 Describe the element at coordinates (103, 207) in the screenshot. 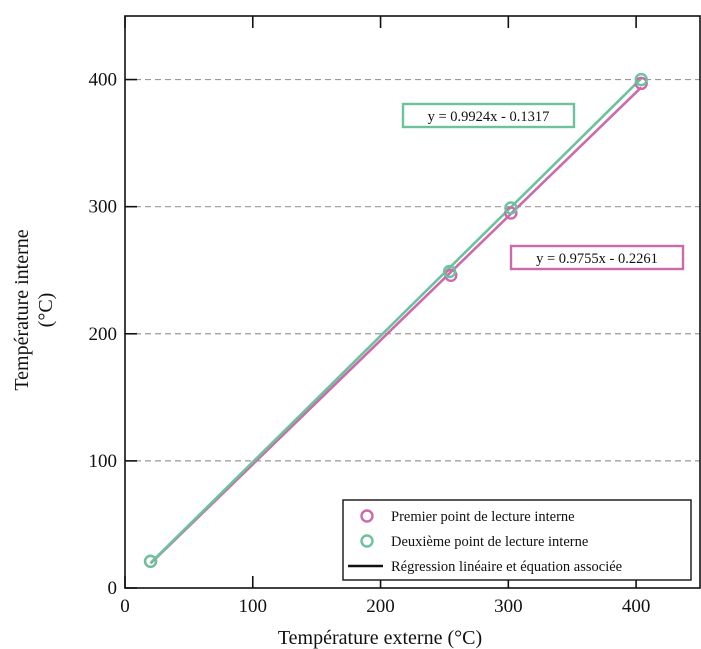

I see `y-tick-label-300: 300` at that location.